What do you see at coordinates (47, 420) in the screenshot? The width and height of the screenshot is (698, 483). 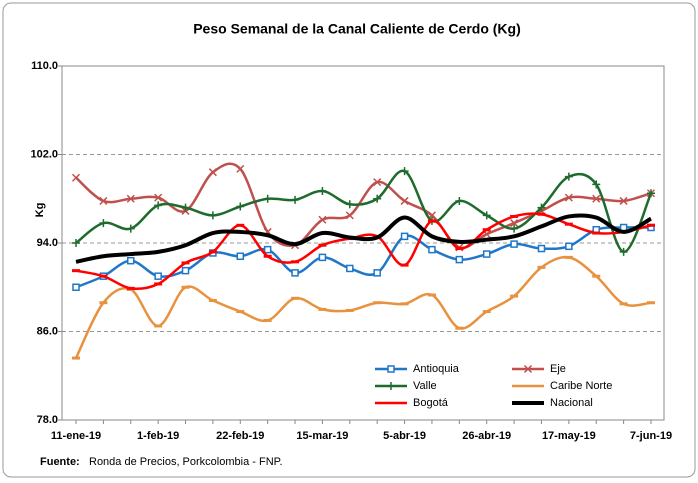 I see `y-tick-label: 78.0` at bounding box center [47, 420].